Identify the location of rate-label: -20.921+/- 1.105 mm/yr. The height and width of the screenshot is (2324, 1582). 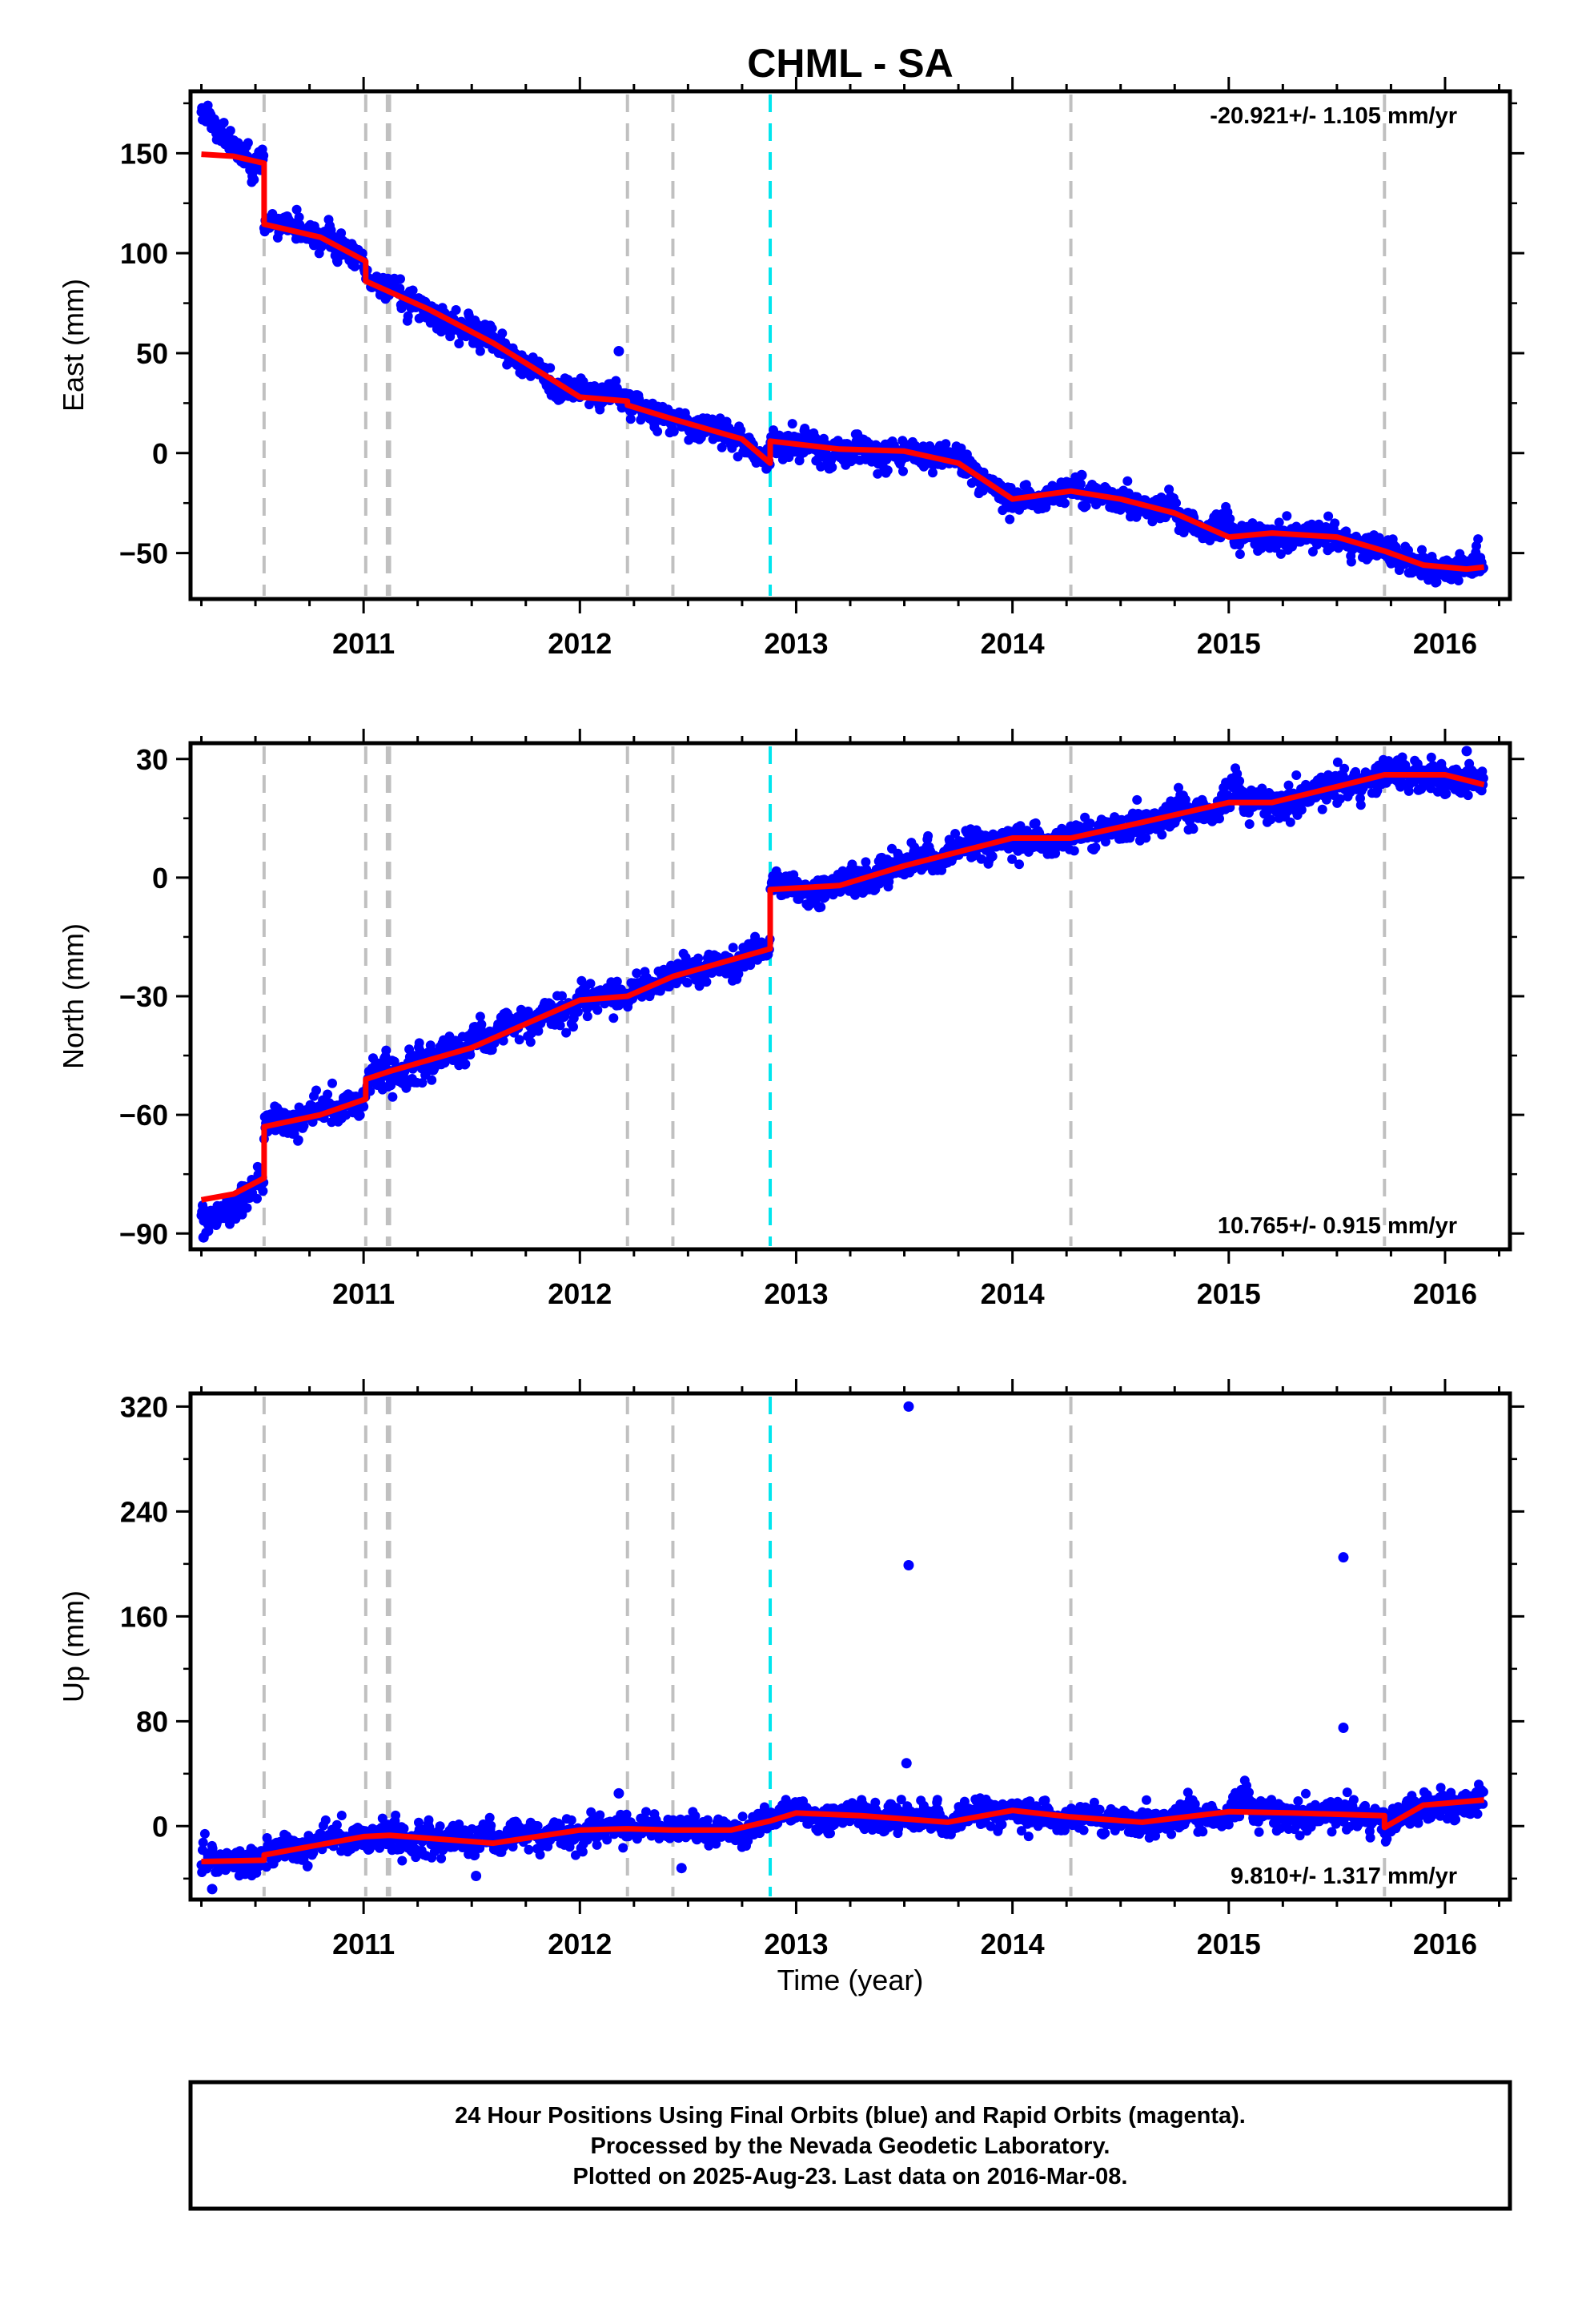
(1333, 116).